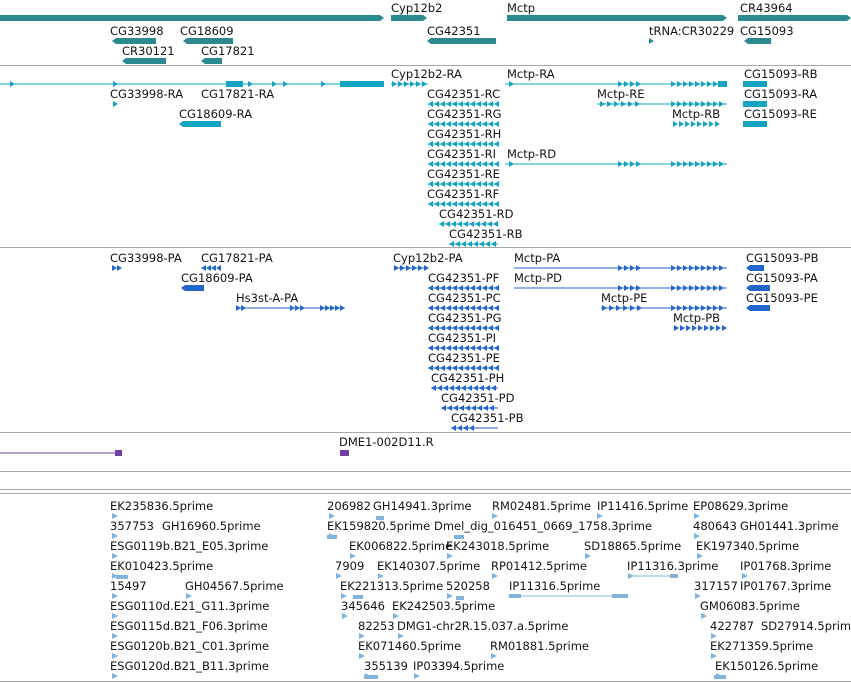 The image size is (851, 682). What do you see at coordinates (620, 94) in the screenshot?
I see `transcript-label: Mctp-RE` at bounding box center [620, 94].